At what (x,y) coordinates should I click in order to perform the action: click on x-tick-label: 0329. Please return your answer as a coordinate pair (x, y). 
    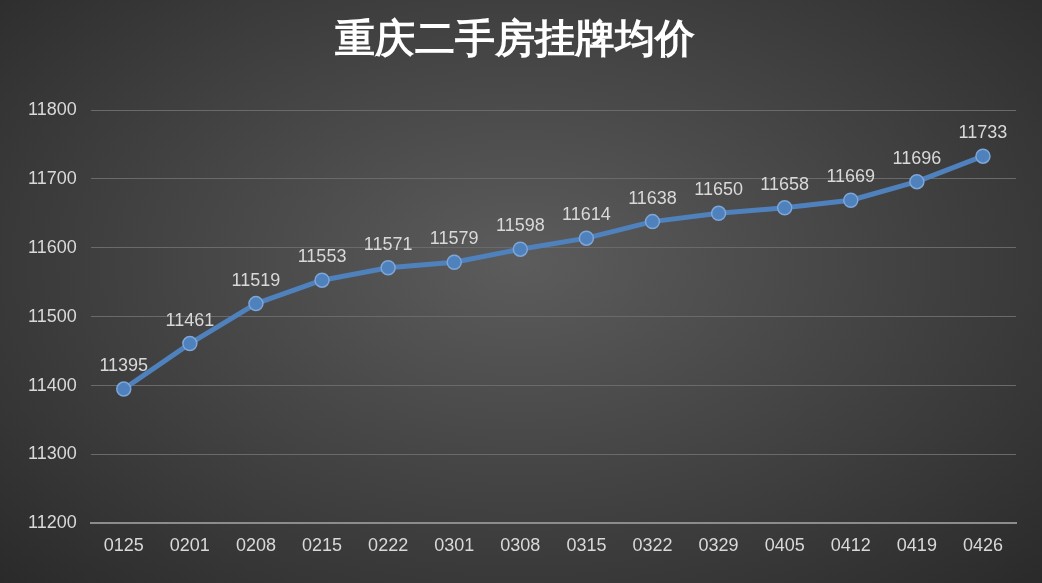
    Looking at the image, I should click on (718, 545).